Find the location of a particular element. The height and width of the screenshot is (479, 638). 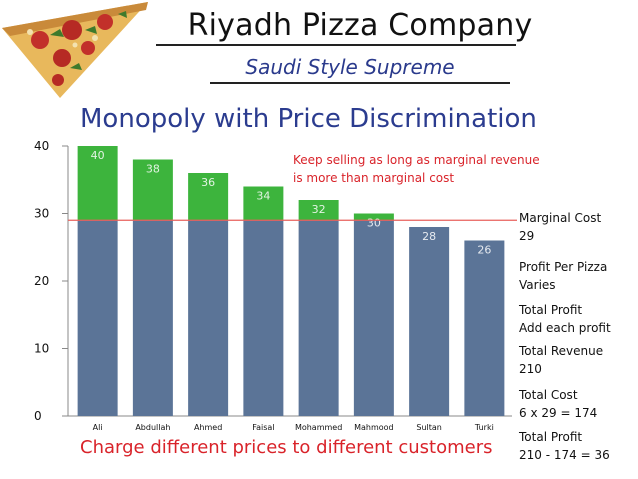

bar-value-label: 40 is located at coordinates (98, 155).